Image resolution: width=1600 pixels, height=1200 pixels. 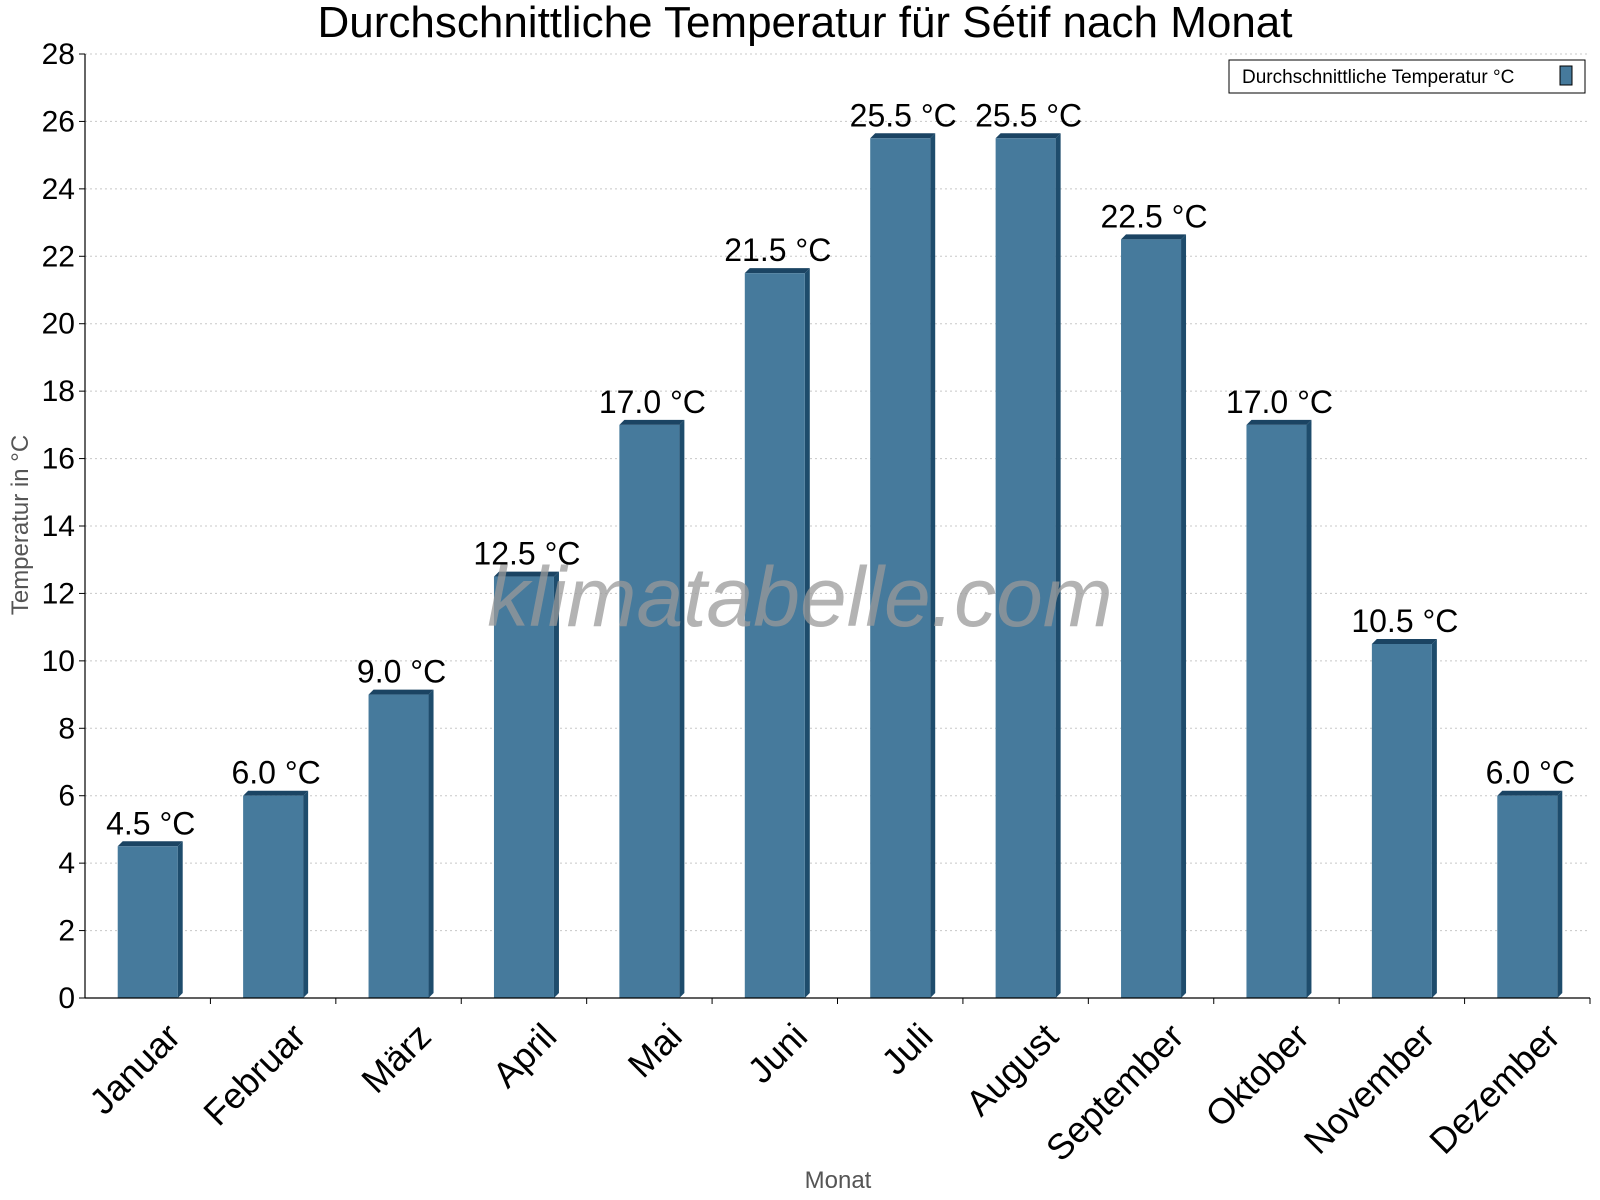 What do you see at coordinates (396, 1058) in the screenshot?
I see `x-tick-label-märz: März` at bounding box center [396, 1058].